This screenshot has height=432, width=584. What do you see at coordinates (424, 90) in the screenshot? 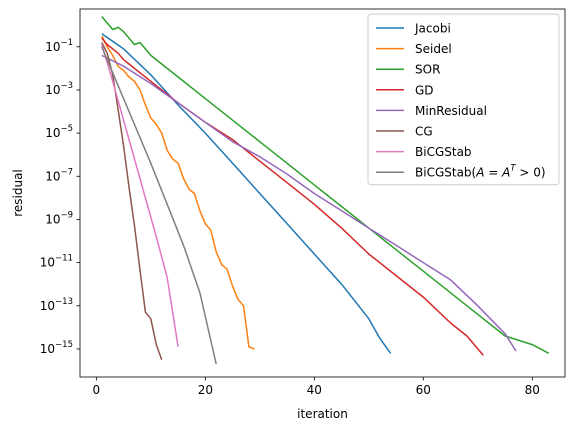
I see `legend-label: GD` at bounding box center [424, 90].